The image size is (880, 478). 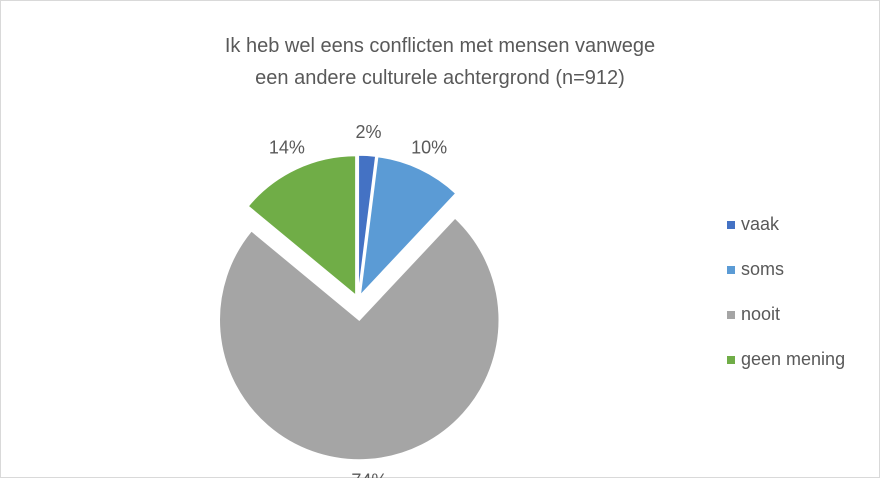 I want to click on data-label: 10%, so click(x=429, y=148).